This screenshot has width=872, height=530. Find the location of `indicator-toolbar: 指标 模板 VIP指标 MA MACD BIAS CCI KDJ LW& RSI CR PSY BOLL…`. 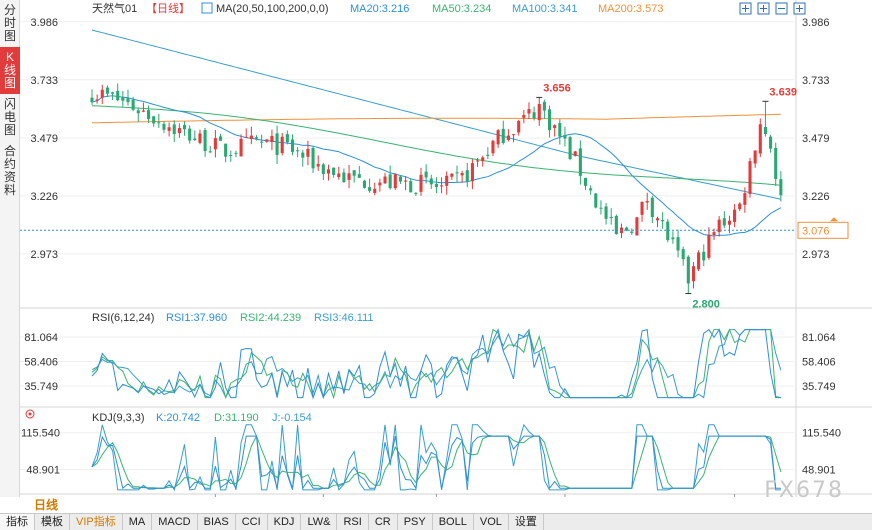

indicator-toolbar: 指标 模板 VIP指标 MA MACD BIAS CCI KDJ LW& RSI CR PSY BOLL… is located at coordinates (436, 521).